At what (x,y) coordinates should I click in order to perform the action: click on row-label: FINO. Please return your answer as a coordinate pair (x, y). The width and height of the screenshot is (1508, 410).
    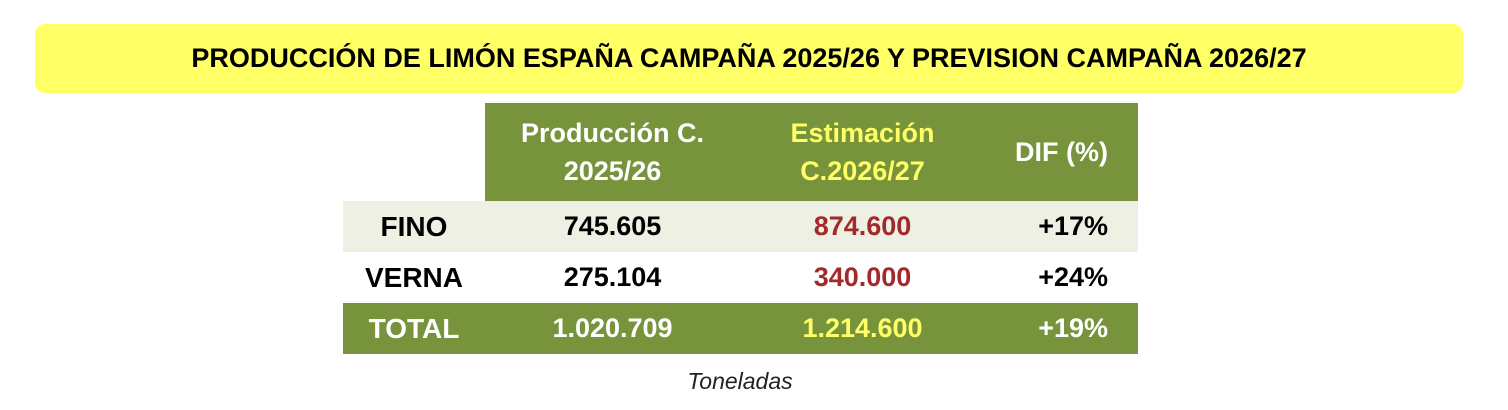
    Looking at the image, I should click on (414, 226).